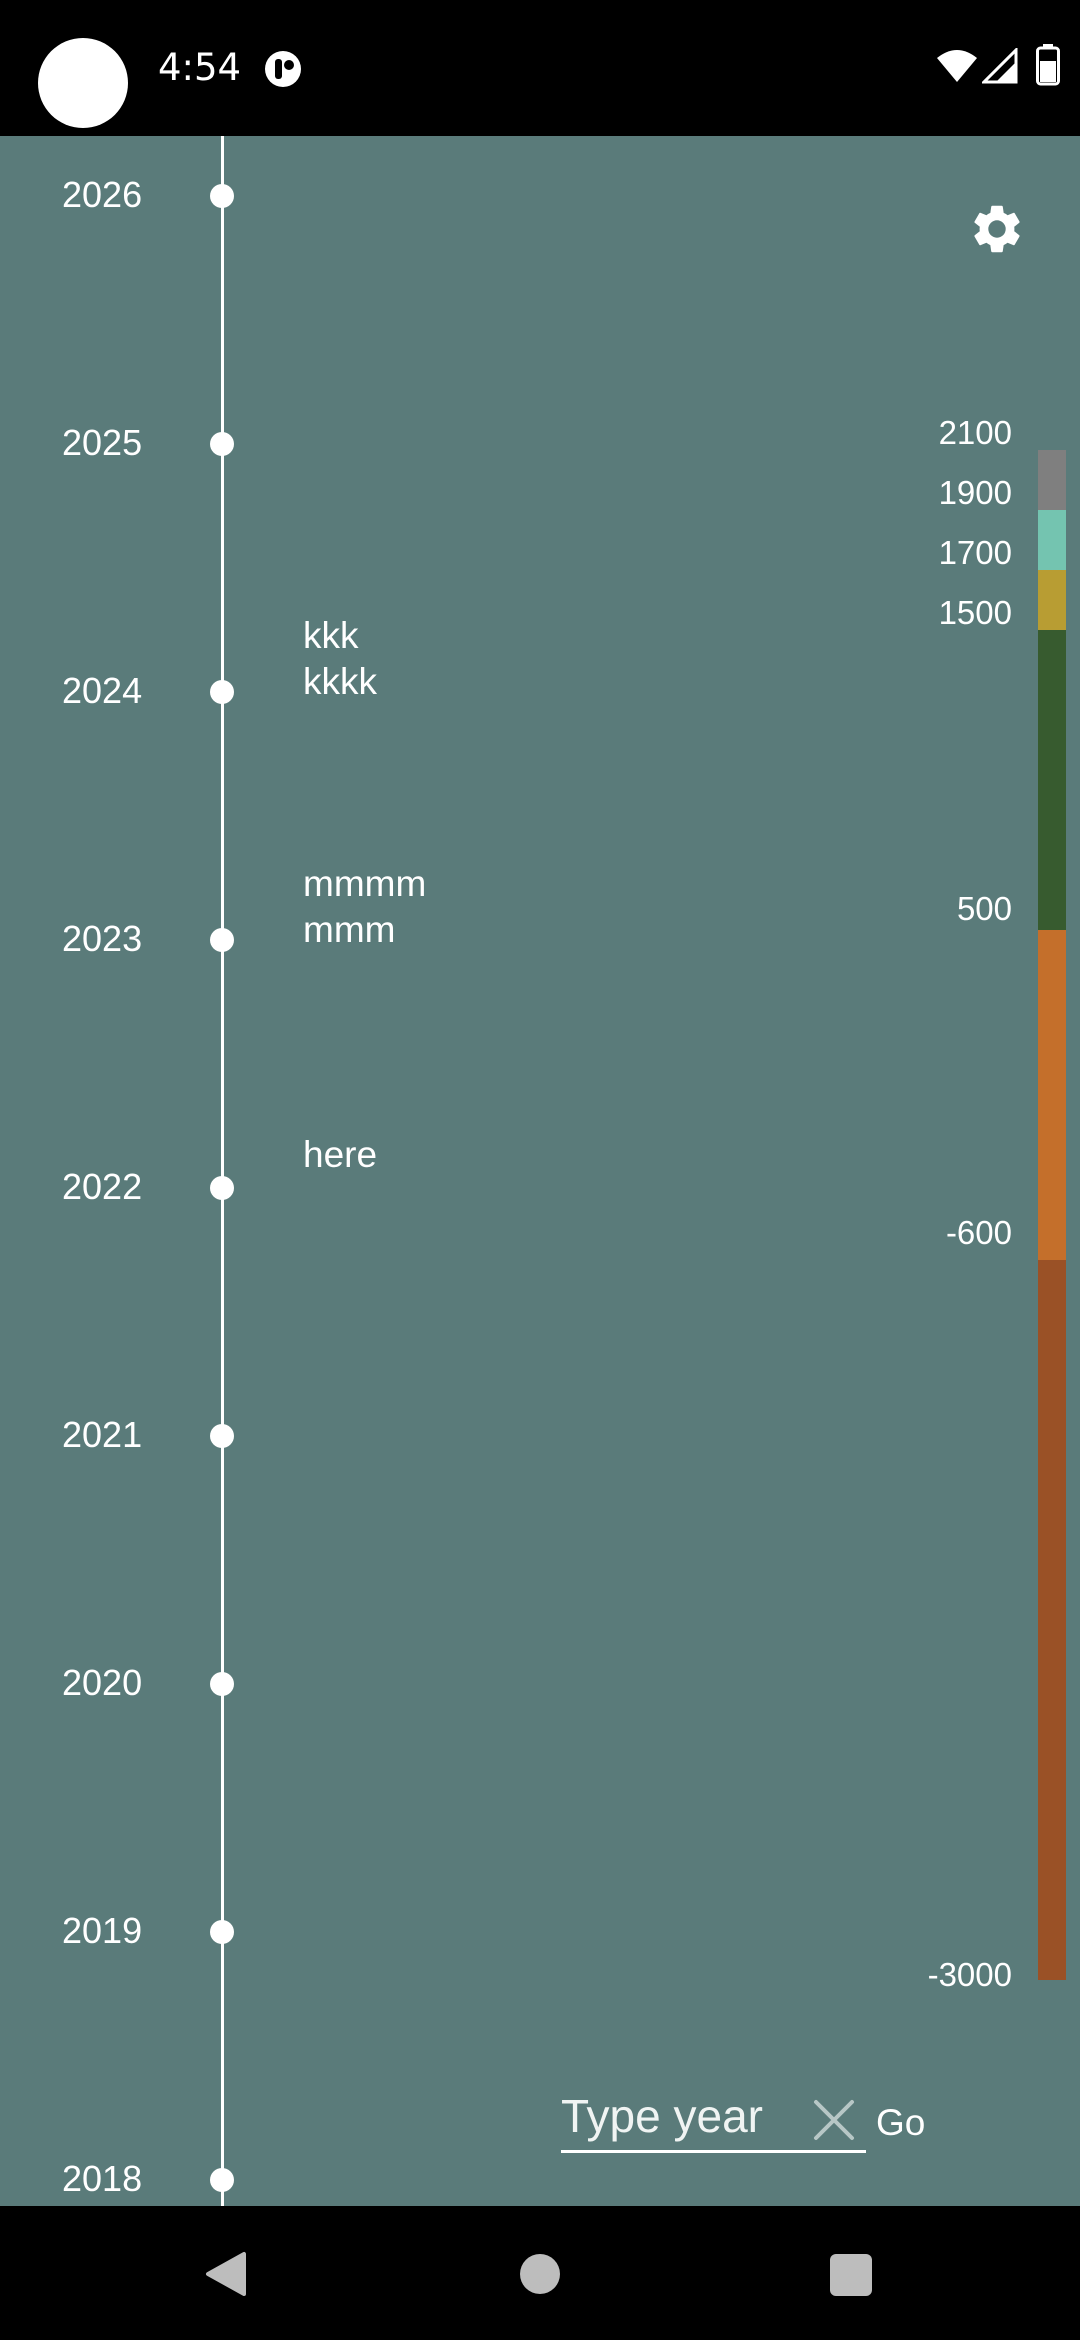 Image resolution: width=1080 pixels, height=2340 pixels. I want to click on era-scale-label: -3000, so click(969, 1974).